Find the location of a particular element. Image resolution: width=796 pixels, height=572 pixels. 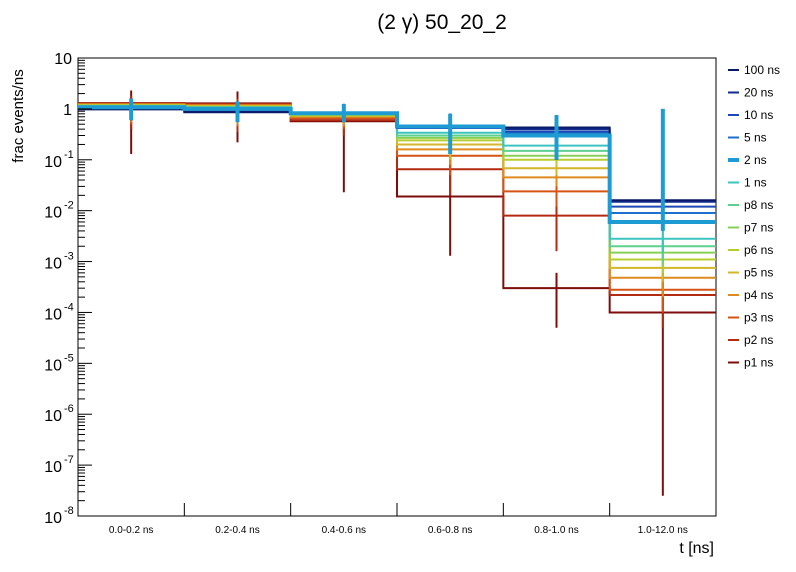

x-axis-label: t [ns] is located at coordinates (696, 548).